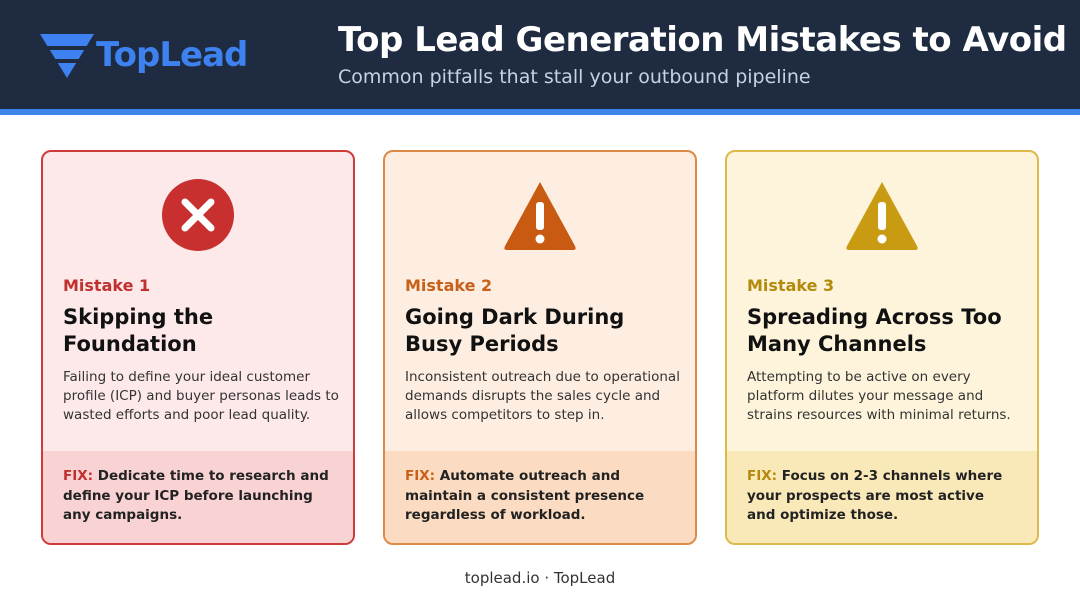 The width and height of the screenshot is (1080, 603). Describe the element at coordinates (874, 317) in the screenshot. I see `heading-line: Spreading Across Too` at that location.